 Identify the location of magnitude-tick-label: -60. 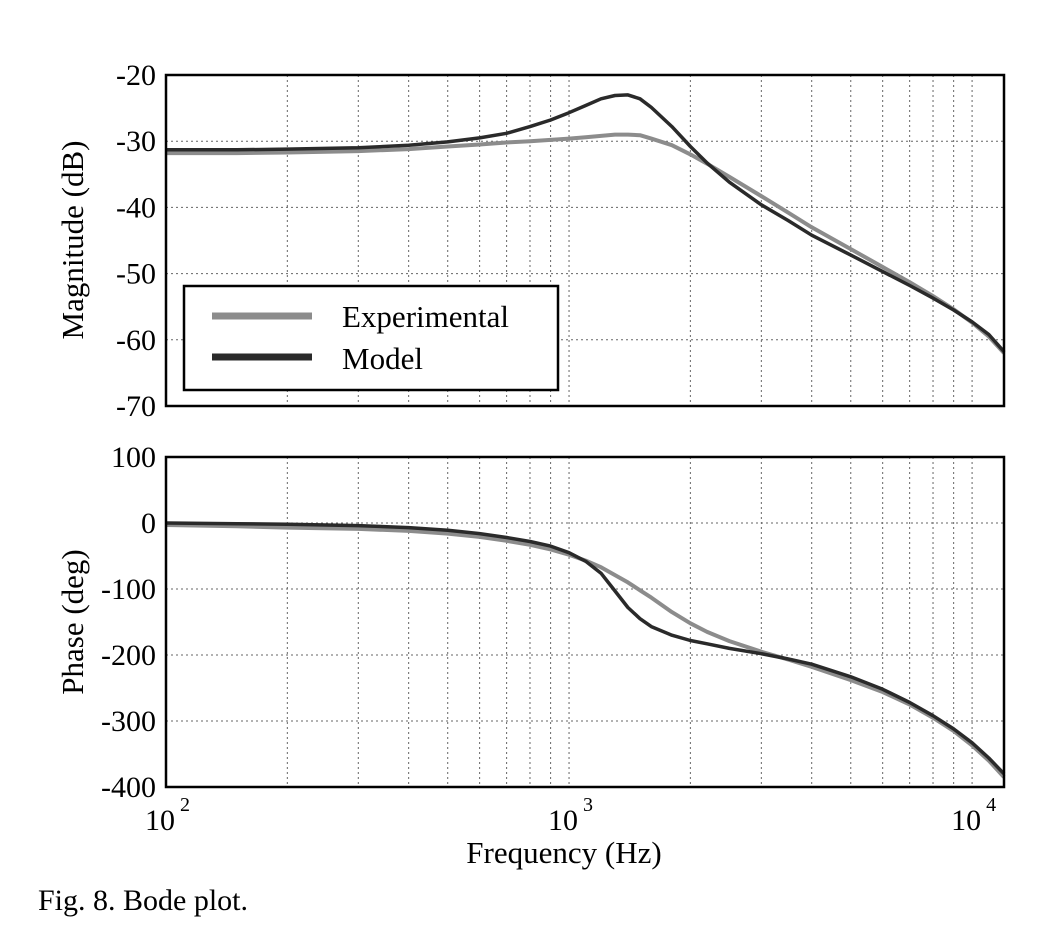
(136, 340).